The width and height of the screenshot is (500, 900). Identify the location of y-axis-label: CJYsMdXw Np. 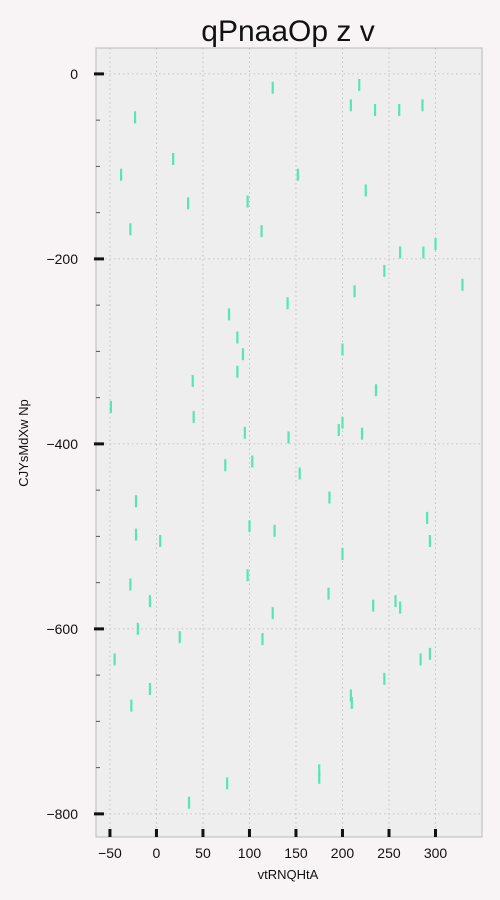
(23, 442).